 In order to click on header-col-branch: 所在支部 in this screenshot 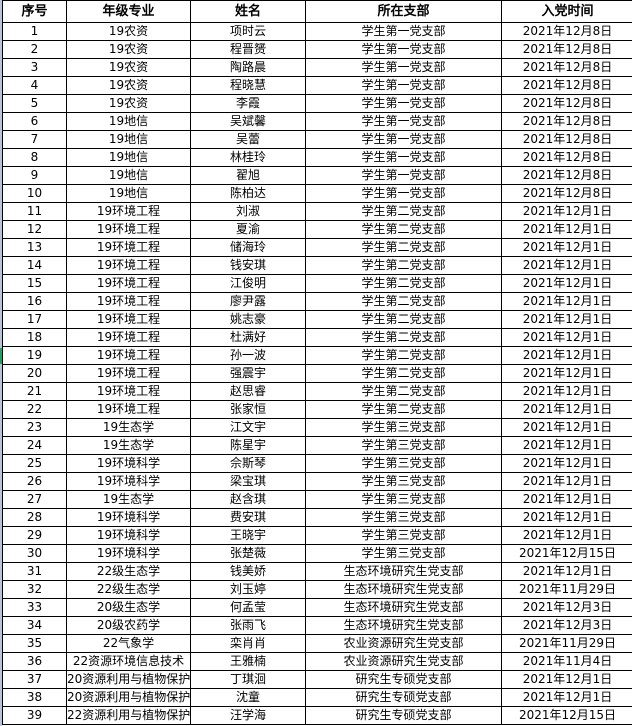, I will do `click(403, 11)`.